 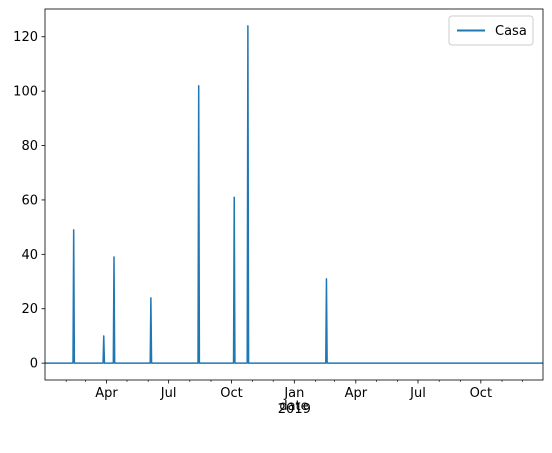 I want to click on y-tick-label: 120, so click(x=25, y=37).